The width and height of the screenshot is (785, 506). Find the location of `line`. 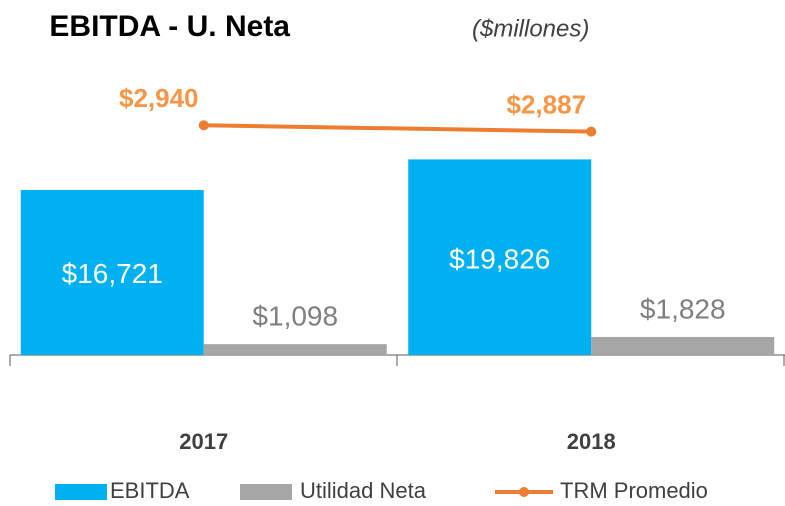

line is located at coordinates (397, 128).